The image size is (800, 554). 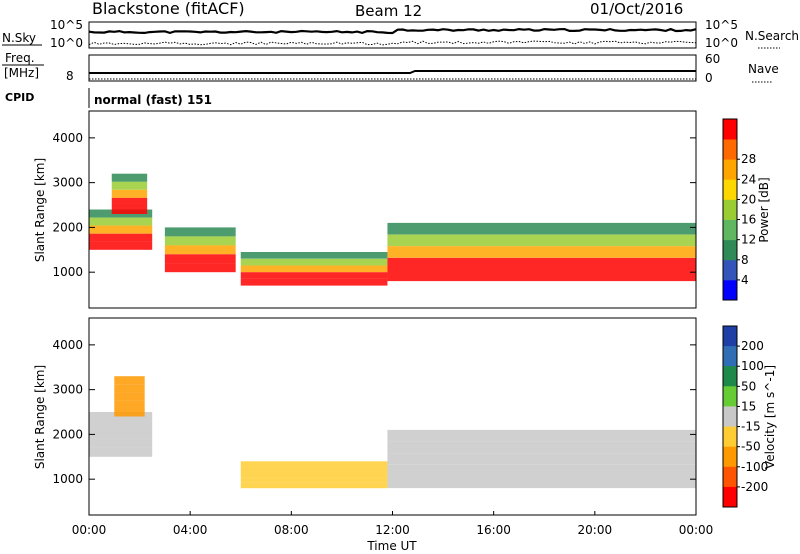 What do you see at coordinates (493, 530) in the screenshot?
I see `time-tick-label: 16:00` at bounding box center [493, 530].